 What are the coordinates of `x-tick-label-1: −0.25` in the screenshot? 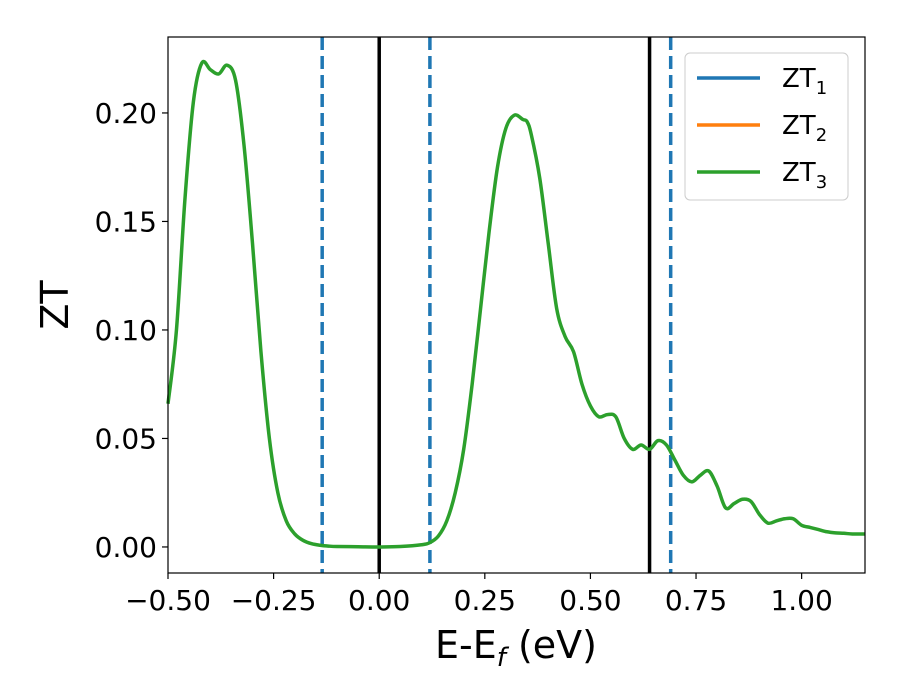 It's located at (274, 600).